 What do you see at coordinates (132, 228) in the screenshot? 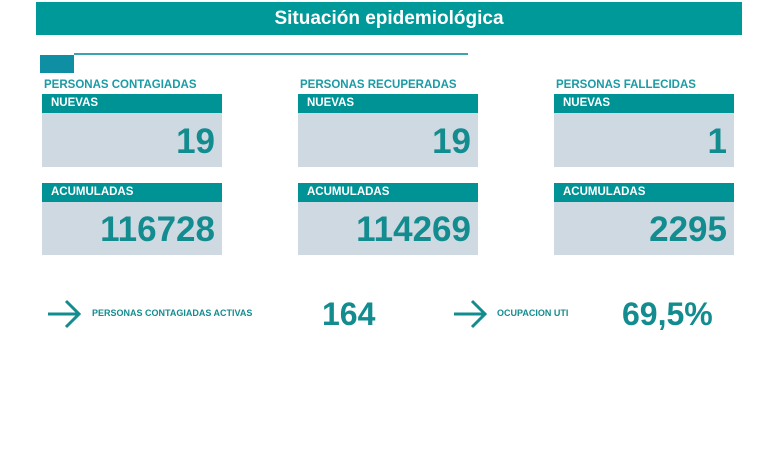
I see `acc-value: 116728` at bounding box center [132, 228].